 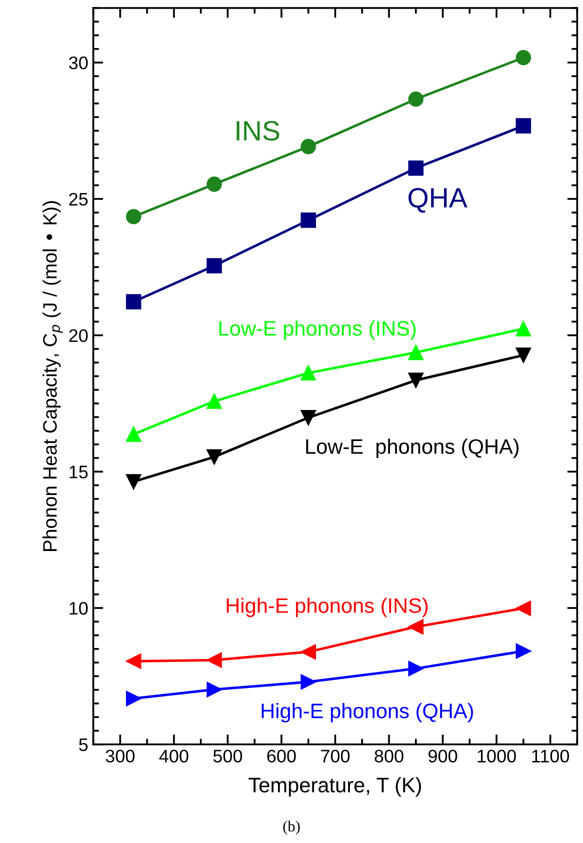 What do you see at coordinates (550, 756) in the screenshot?
I see `x-tick-label: 1100` at bounding box center [550, 756].